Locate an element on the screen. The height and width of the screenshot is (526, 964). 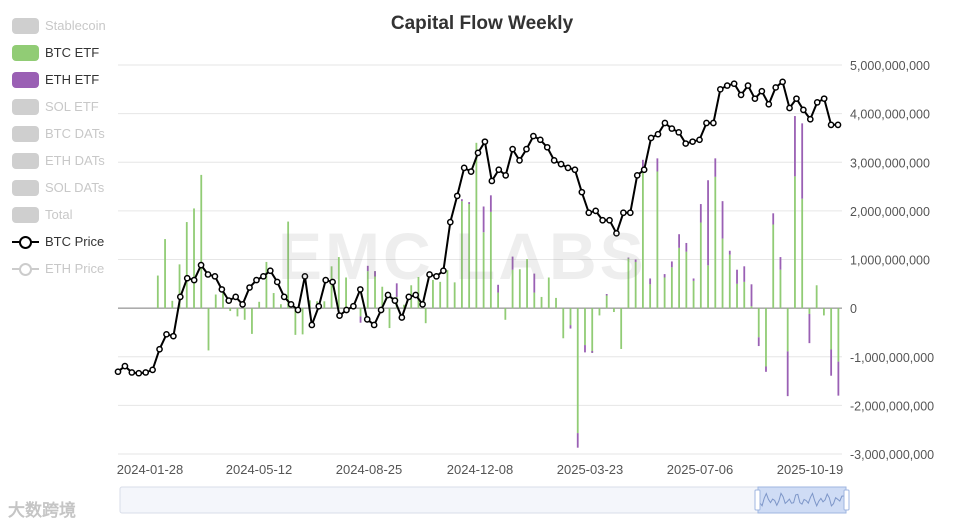
y-tick-label: 5,000,000,000 is located at coordinates (890, 66).